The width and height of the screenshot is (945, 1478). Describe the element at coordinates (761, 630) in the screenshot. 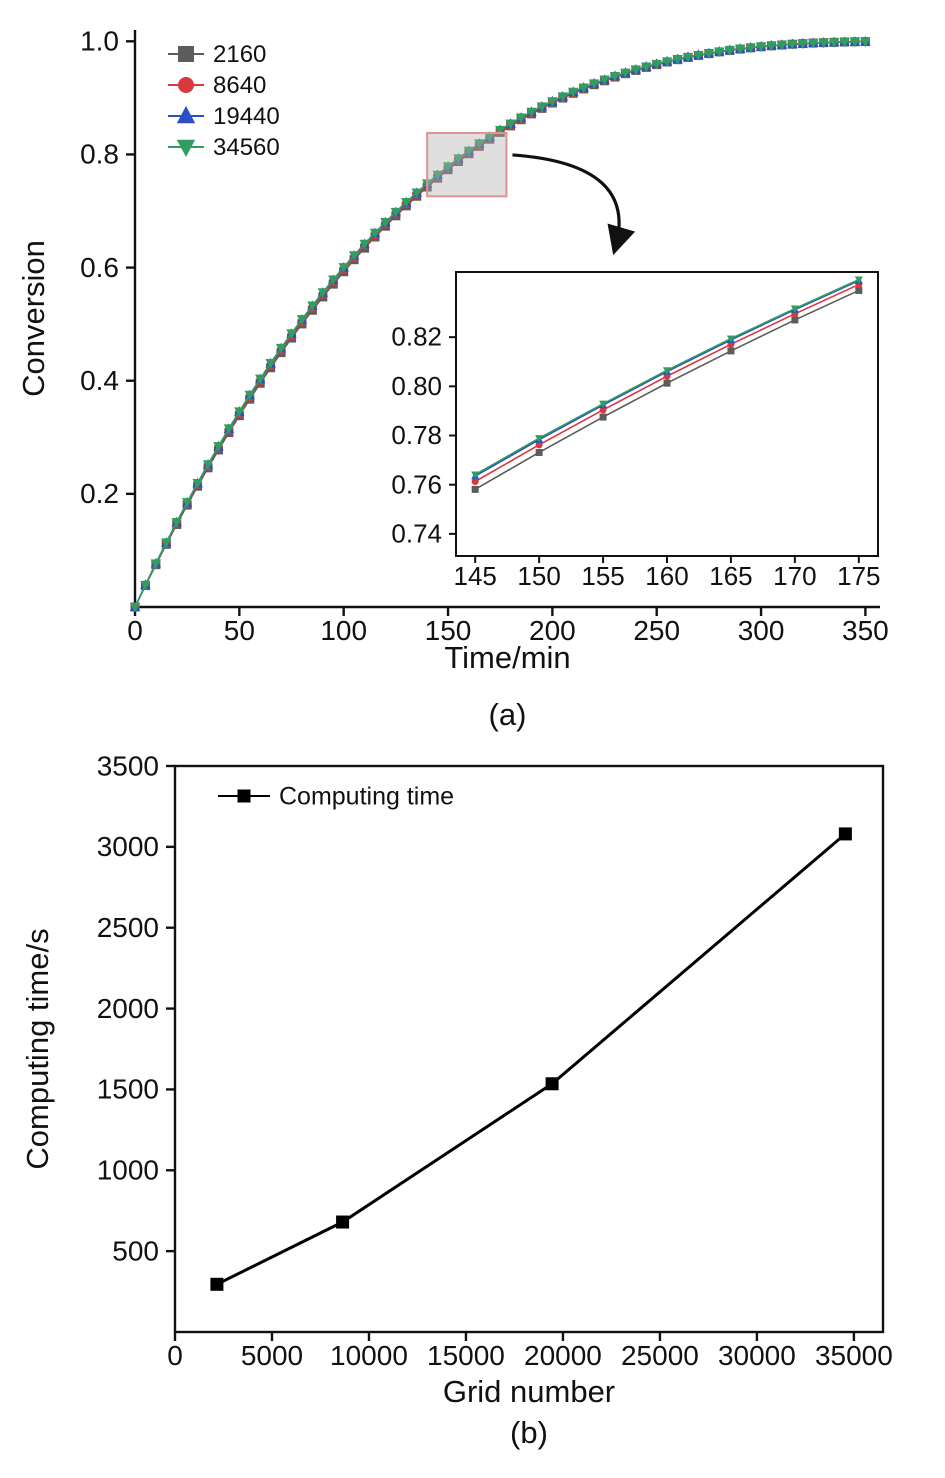

I see `x-tick-label: 300` at that location.